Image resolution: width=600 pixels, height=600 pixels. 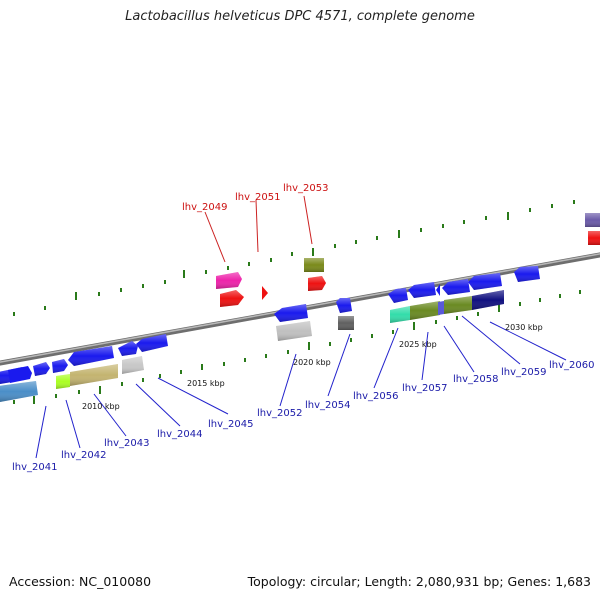 What do you see at coordinates (294, 331) in the screenshot?
I see `gene-lhv-2052` at bounding box center [294, 331].